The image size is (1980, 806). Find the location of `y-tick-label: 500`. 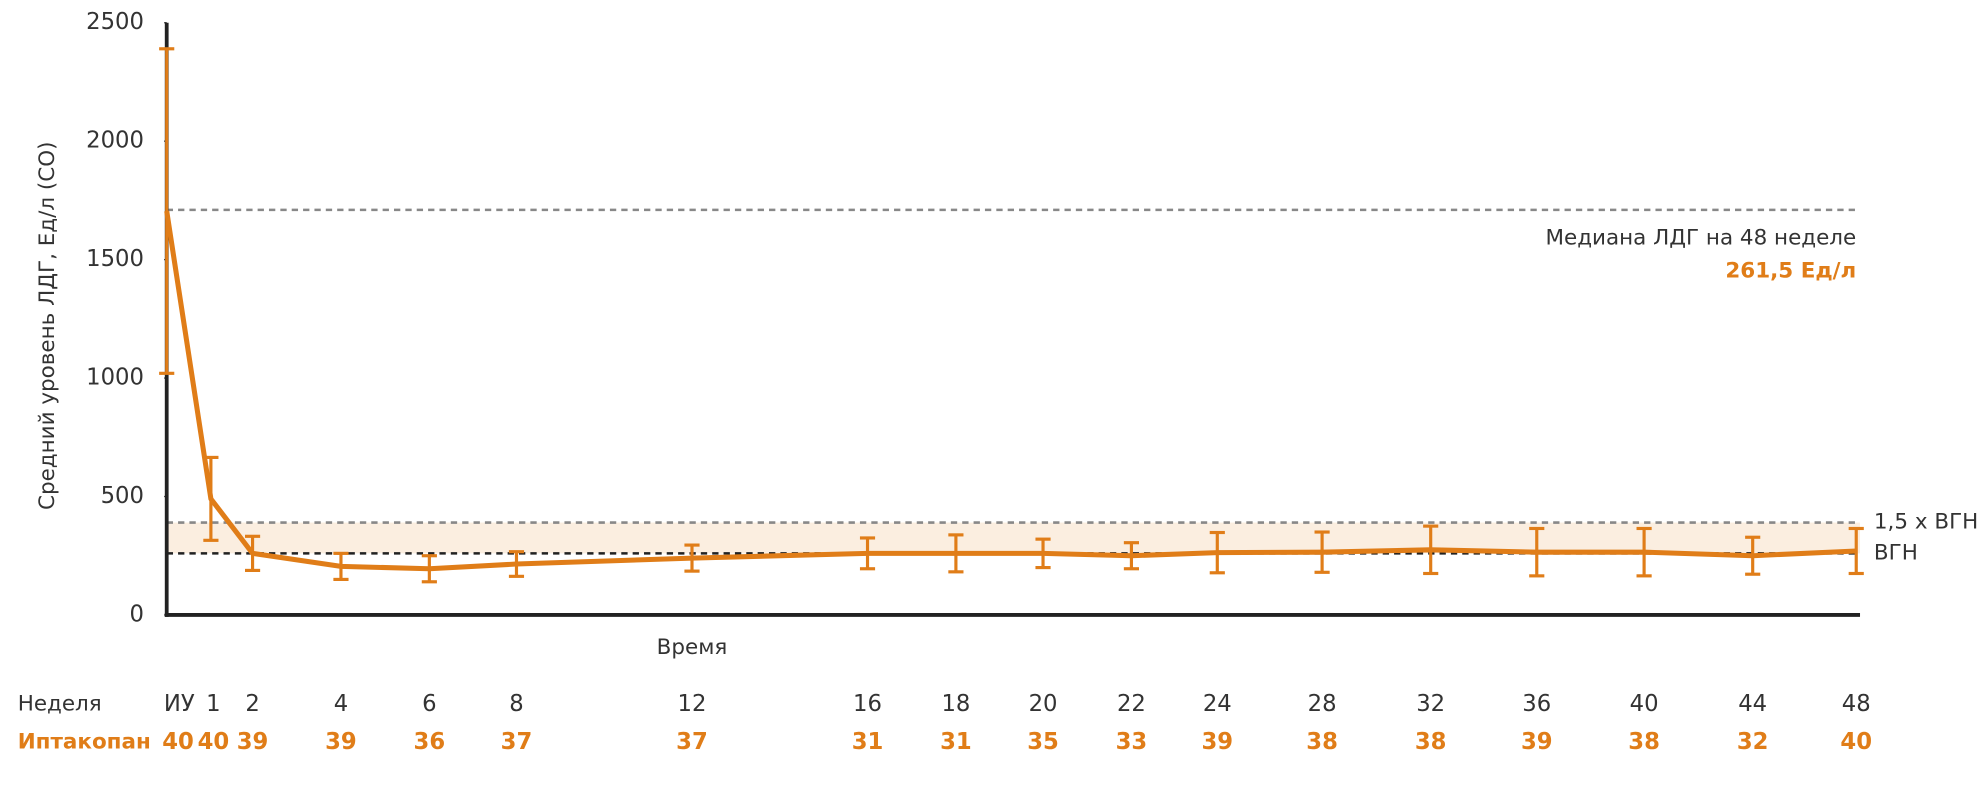

y-tick-label: 500 is located at coordinates (122, 496).